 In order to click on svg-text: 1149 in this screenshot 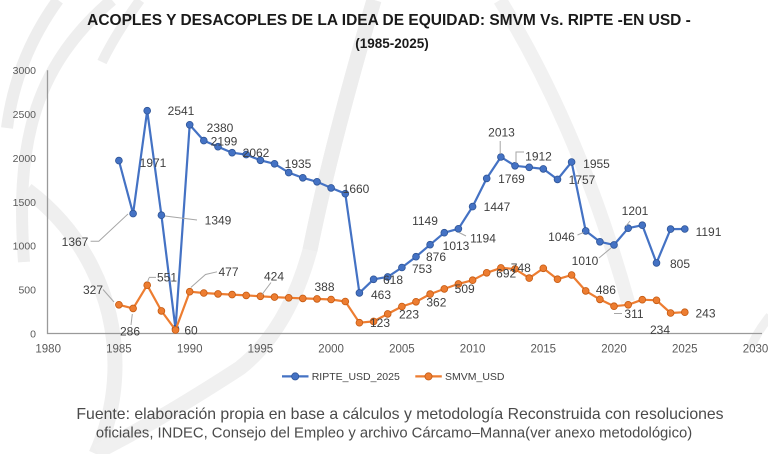, I will do `click(425, 221)`.